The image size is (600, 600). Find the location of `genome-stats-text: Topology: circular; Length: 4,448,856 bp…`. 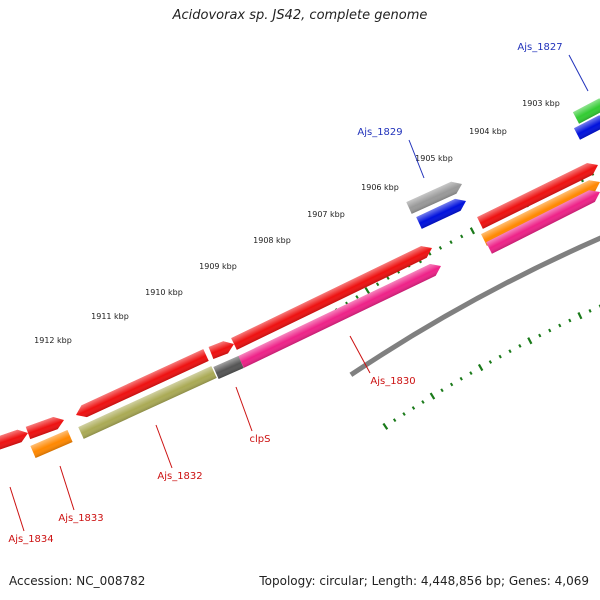

genome-stats-text: Topology: circular; Length: 4,448,856 bp… is located at coordinates (424, 581).